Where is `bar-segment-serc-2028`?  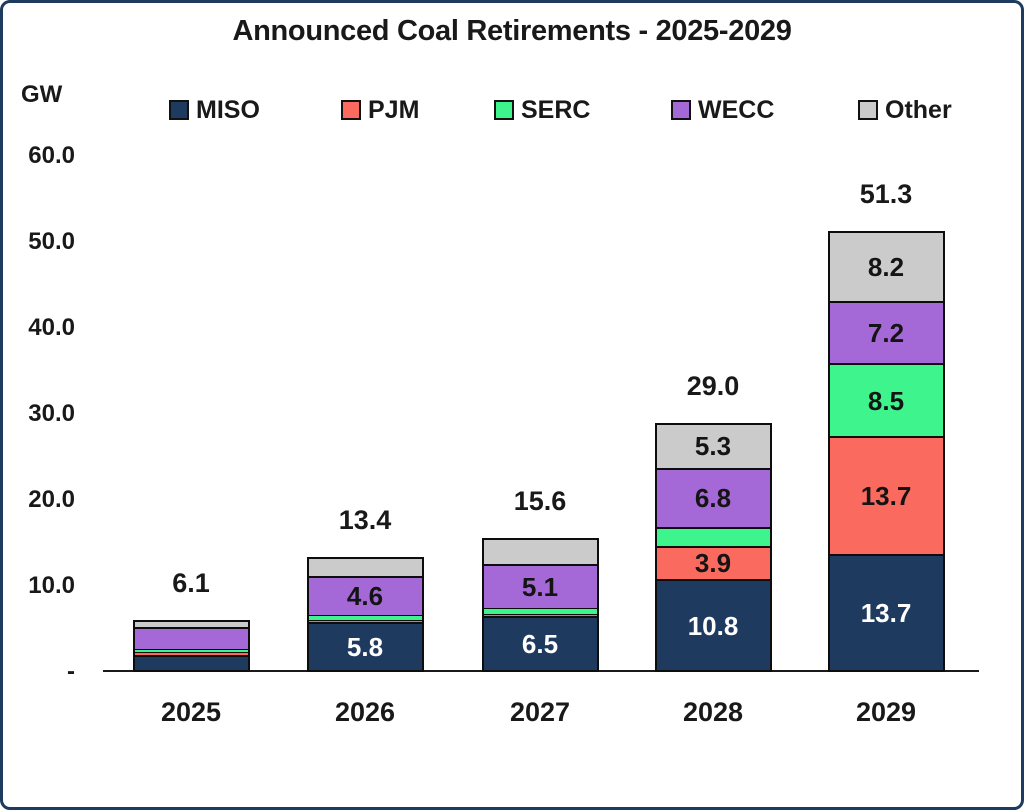
bar-segment-serc-2028 is located at coordinates (713, 536).